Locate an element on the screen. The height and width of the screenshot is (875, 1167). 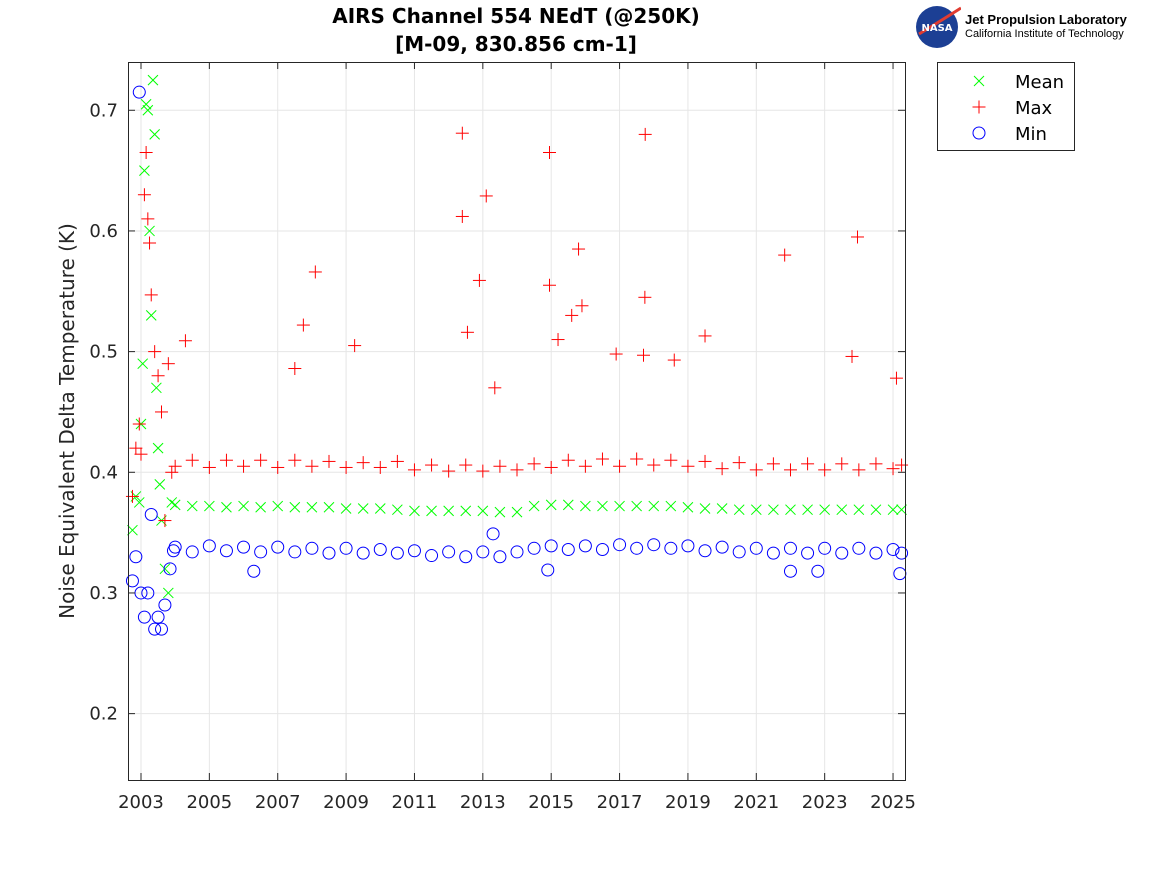
y-tick-label: 0.7 is located at coordinates (103, 110).